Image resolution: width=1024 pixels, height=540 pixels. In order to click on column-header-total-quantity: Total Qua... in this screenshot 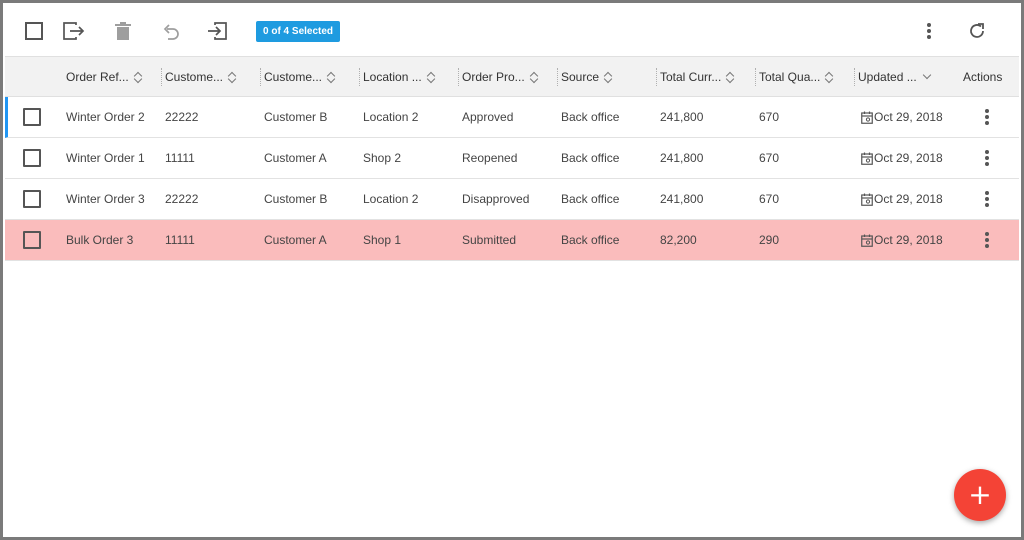, I will do `click(793, 77)`.